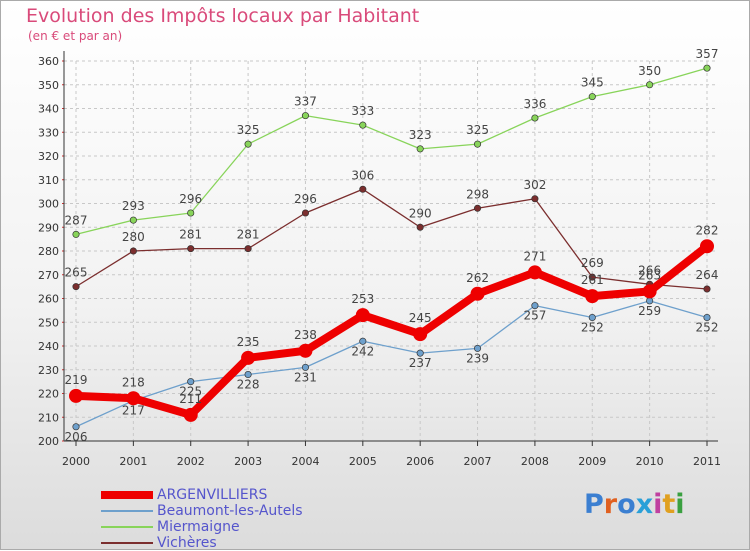 The image size is (750, 551). Describe the element at coordinates (190, 392) in the screenshot. I see `data-label-beaumont-les-autels: 225` at that location.